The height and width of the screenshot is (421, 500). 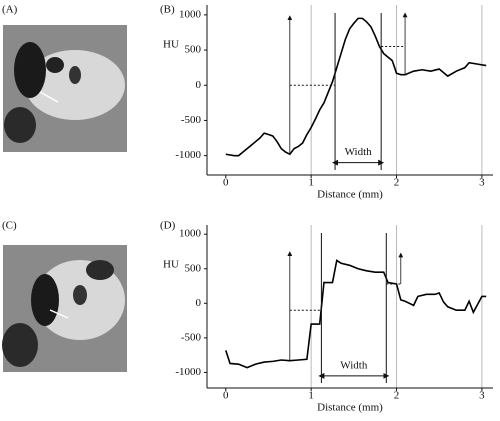 I want to click on ct-image-c, so click(x=64, y=308).